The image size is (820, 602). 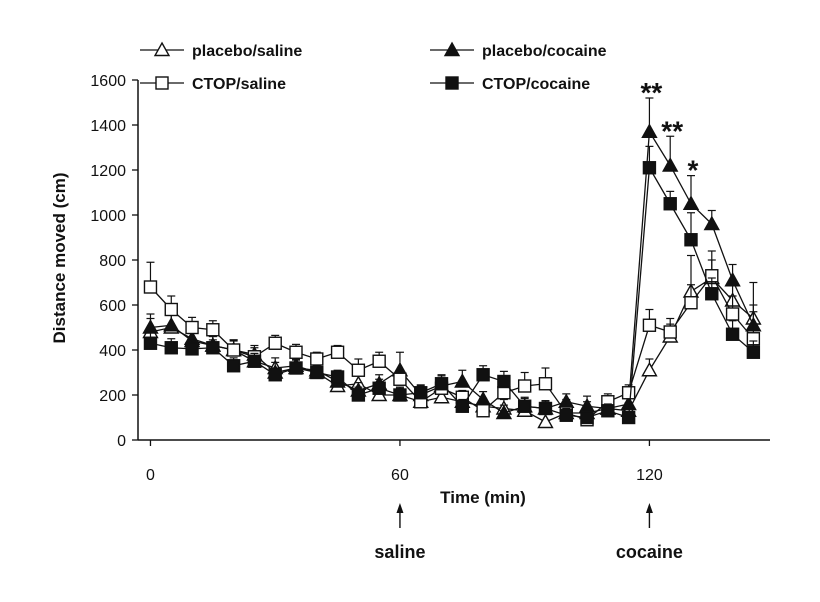 What do you see at coordinates (649, 508) in the screenshot?
I see `annotation-arrowhead` at bounding box center [649, 508].